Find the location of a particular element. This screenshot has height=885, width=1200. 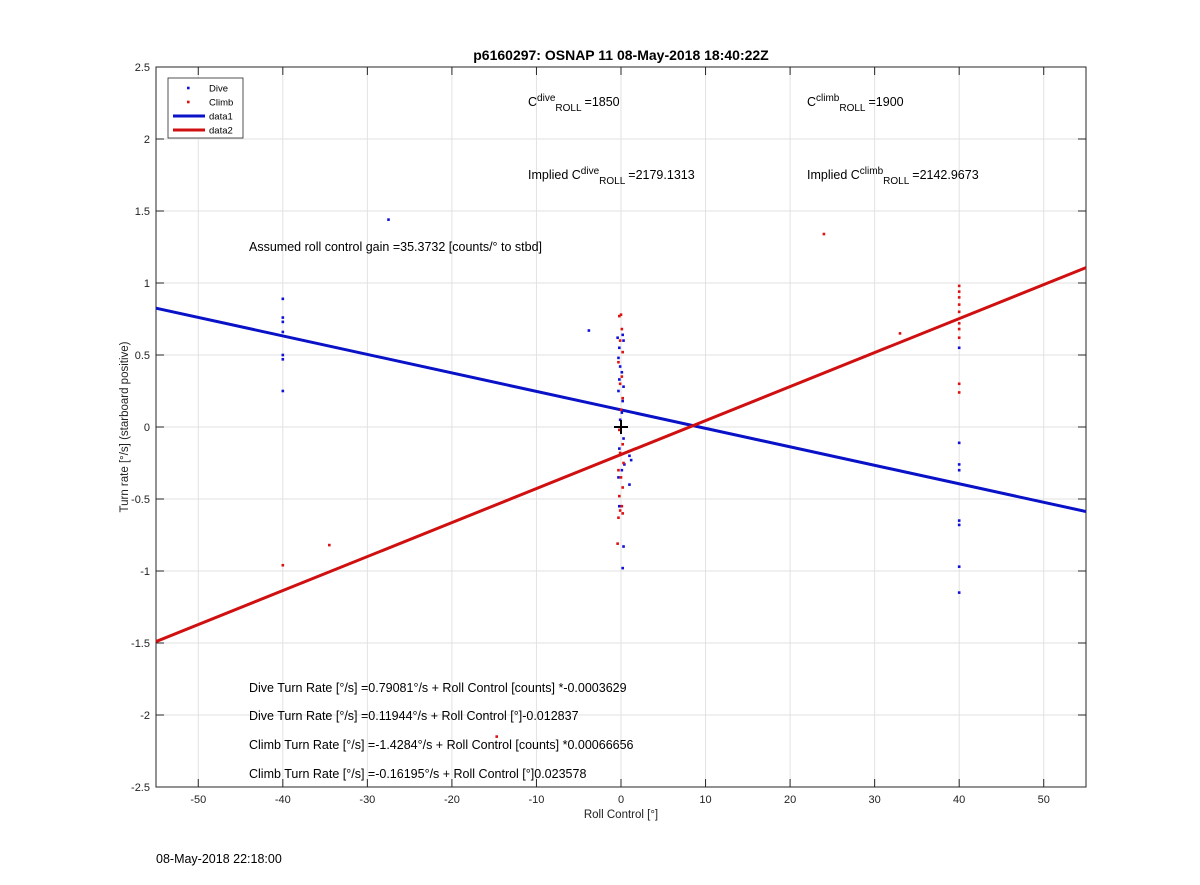

x-tick-label: 20 is located at coordinates (790, 800).